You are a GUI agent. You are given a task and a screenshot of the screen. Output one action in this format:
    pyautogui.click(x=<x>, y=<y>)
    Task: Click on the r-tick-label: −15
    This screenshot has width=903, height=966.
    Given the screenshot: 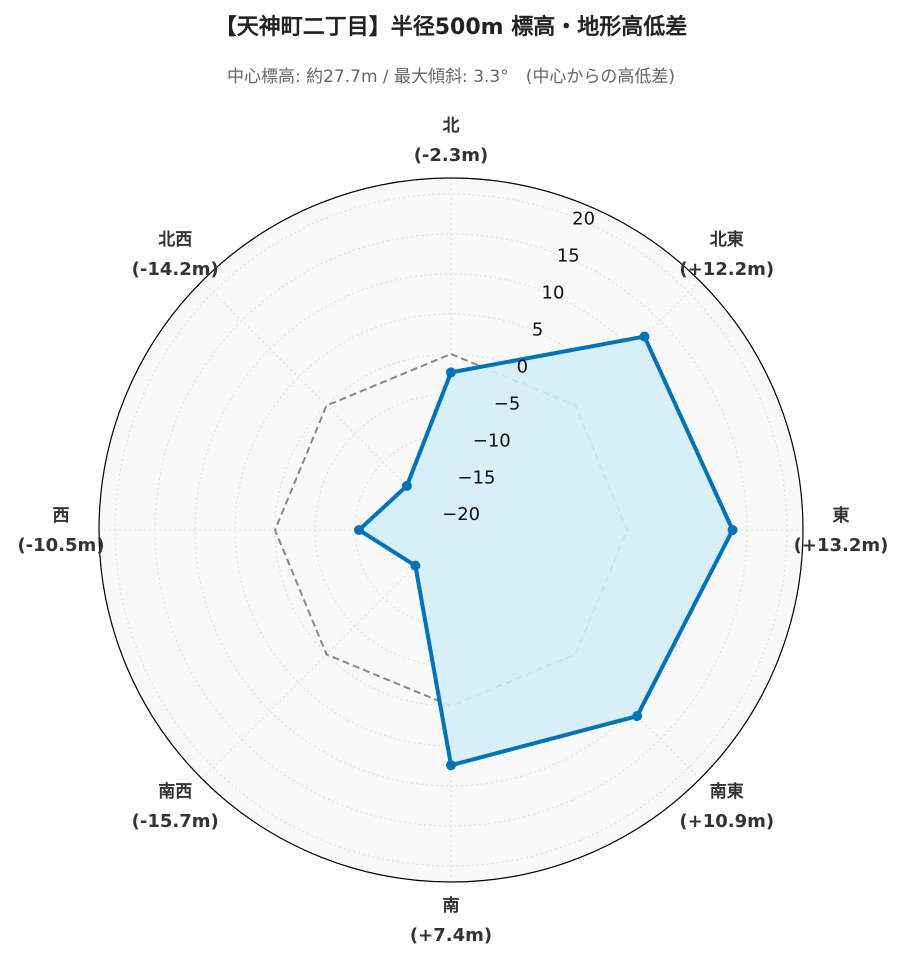 What is the action you would take?
    pyautogui.click(x=476, y=477)
    